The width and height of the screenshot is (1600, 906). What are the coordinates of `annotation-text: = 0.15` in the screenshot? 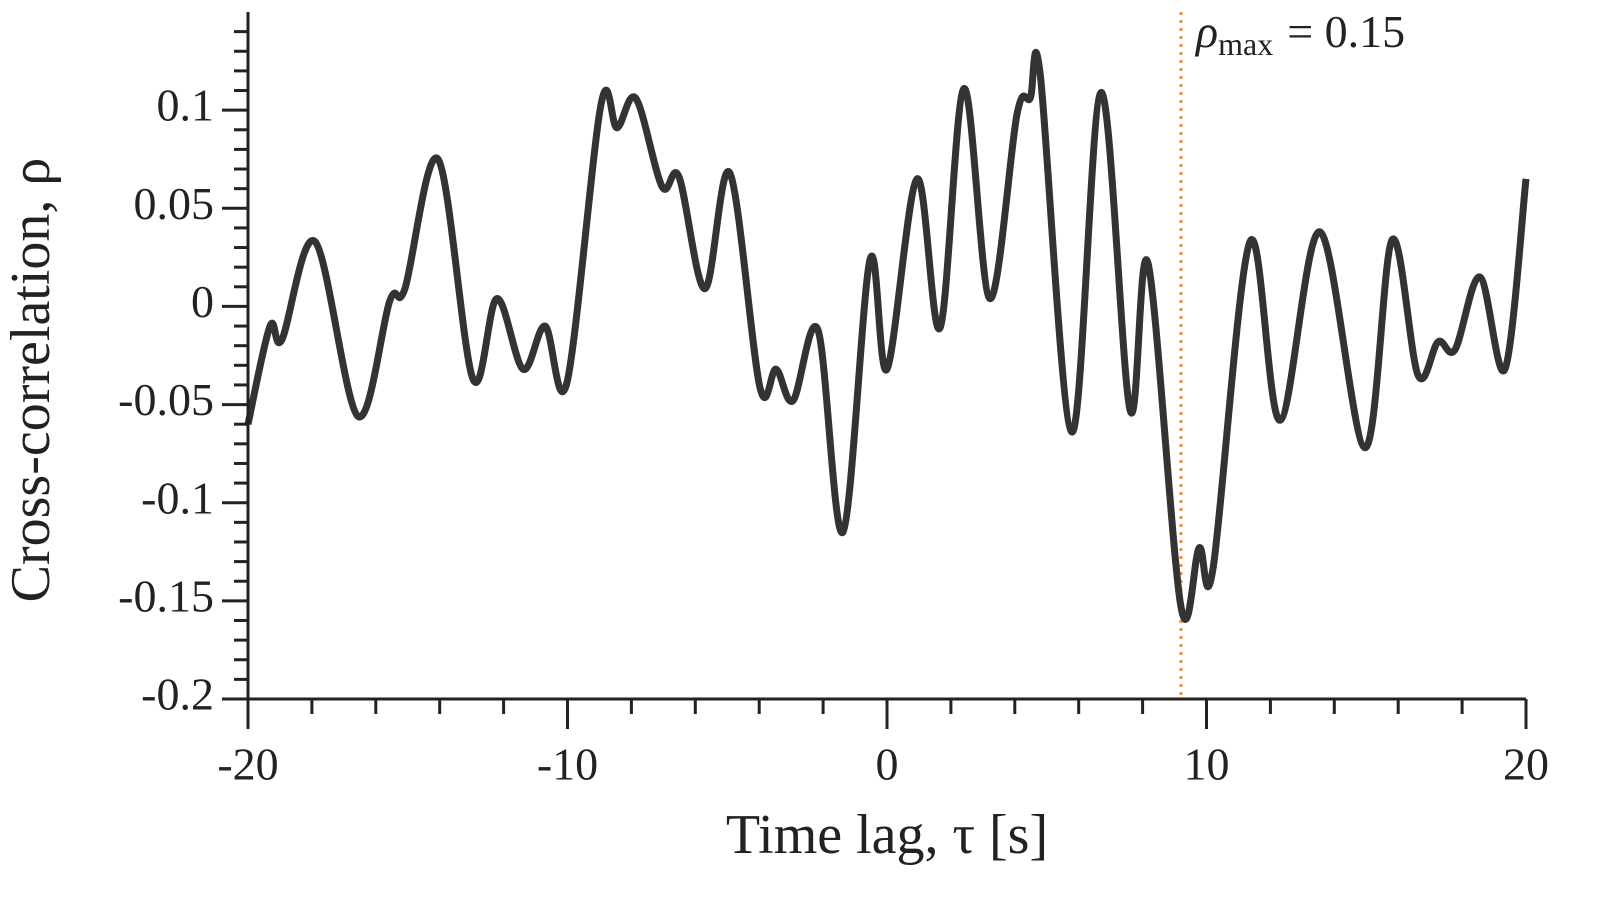 It's located at (1346, 31).